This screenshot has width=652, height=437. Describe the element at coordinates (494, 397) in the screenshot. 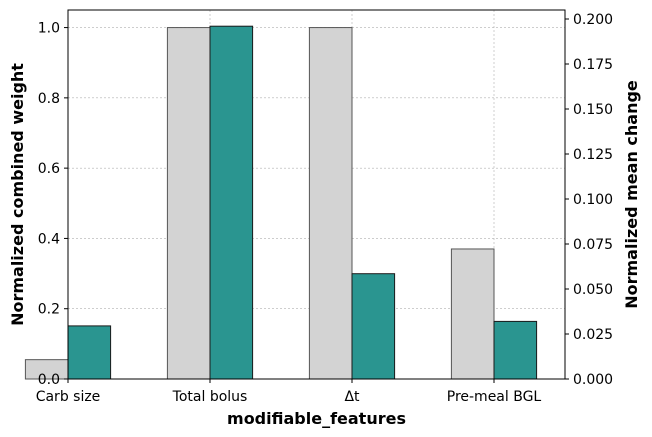

I see `x-tick-label: Pre-meal BGL` at that location.